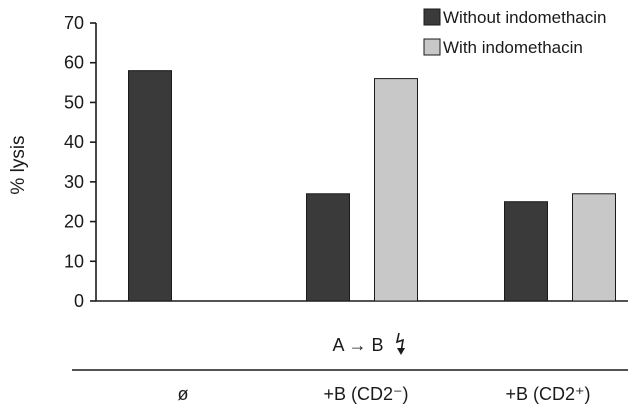 The height and width of the screenshot is (409, 635). What do you see at coordinates (514, 32) in the screenshot?
I see `legend: Without indomethacin With indomethacin` at bounding box center [514, 32].